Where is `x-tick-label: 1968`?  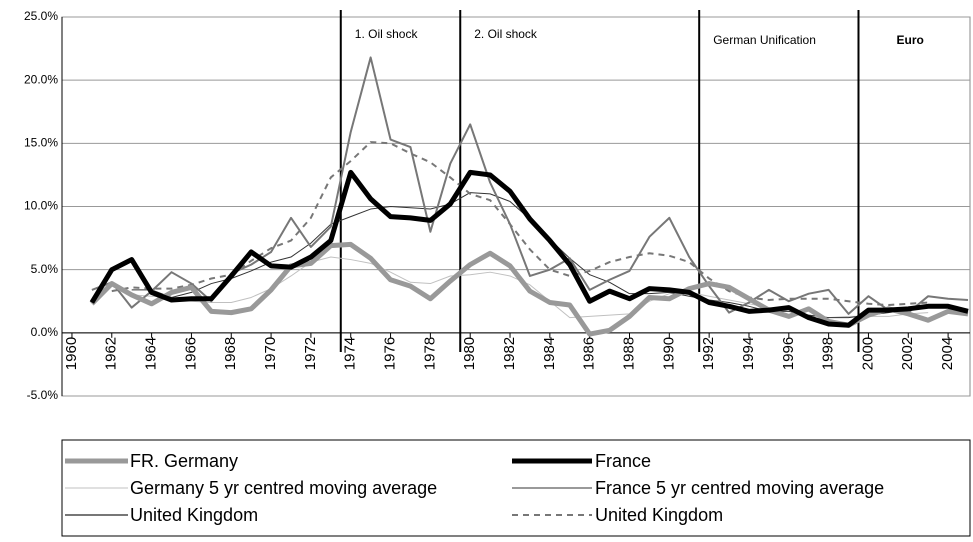
x-tick-label: 1968 is located at coordinates (230, 353).